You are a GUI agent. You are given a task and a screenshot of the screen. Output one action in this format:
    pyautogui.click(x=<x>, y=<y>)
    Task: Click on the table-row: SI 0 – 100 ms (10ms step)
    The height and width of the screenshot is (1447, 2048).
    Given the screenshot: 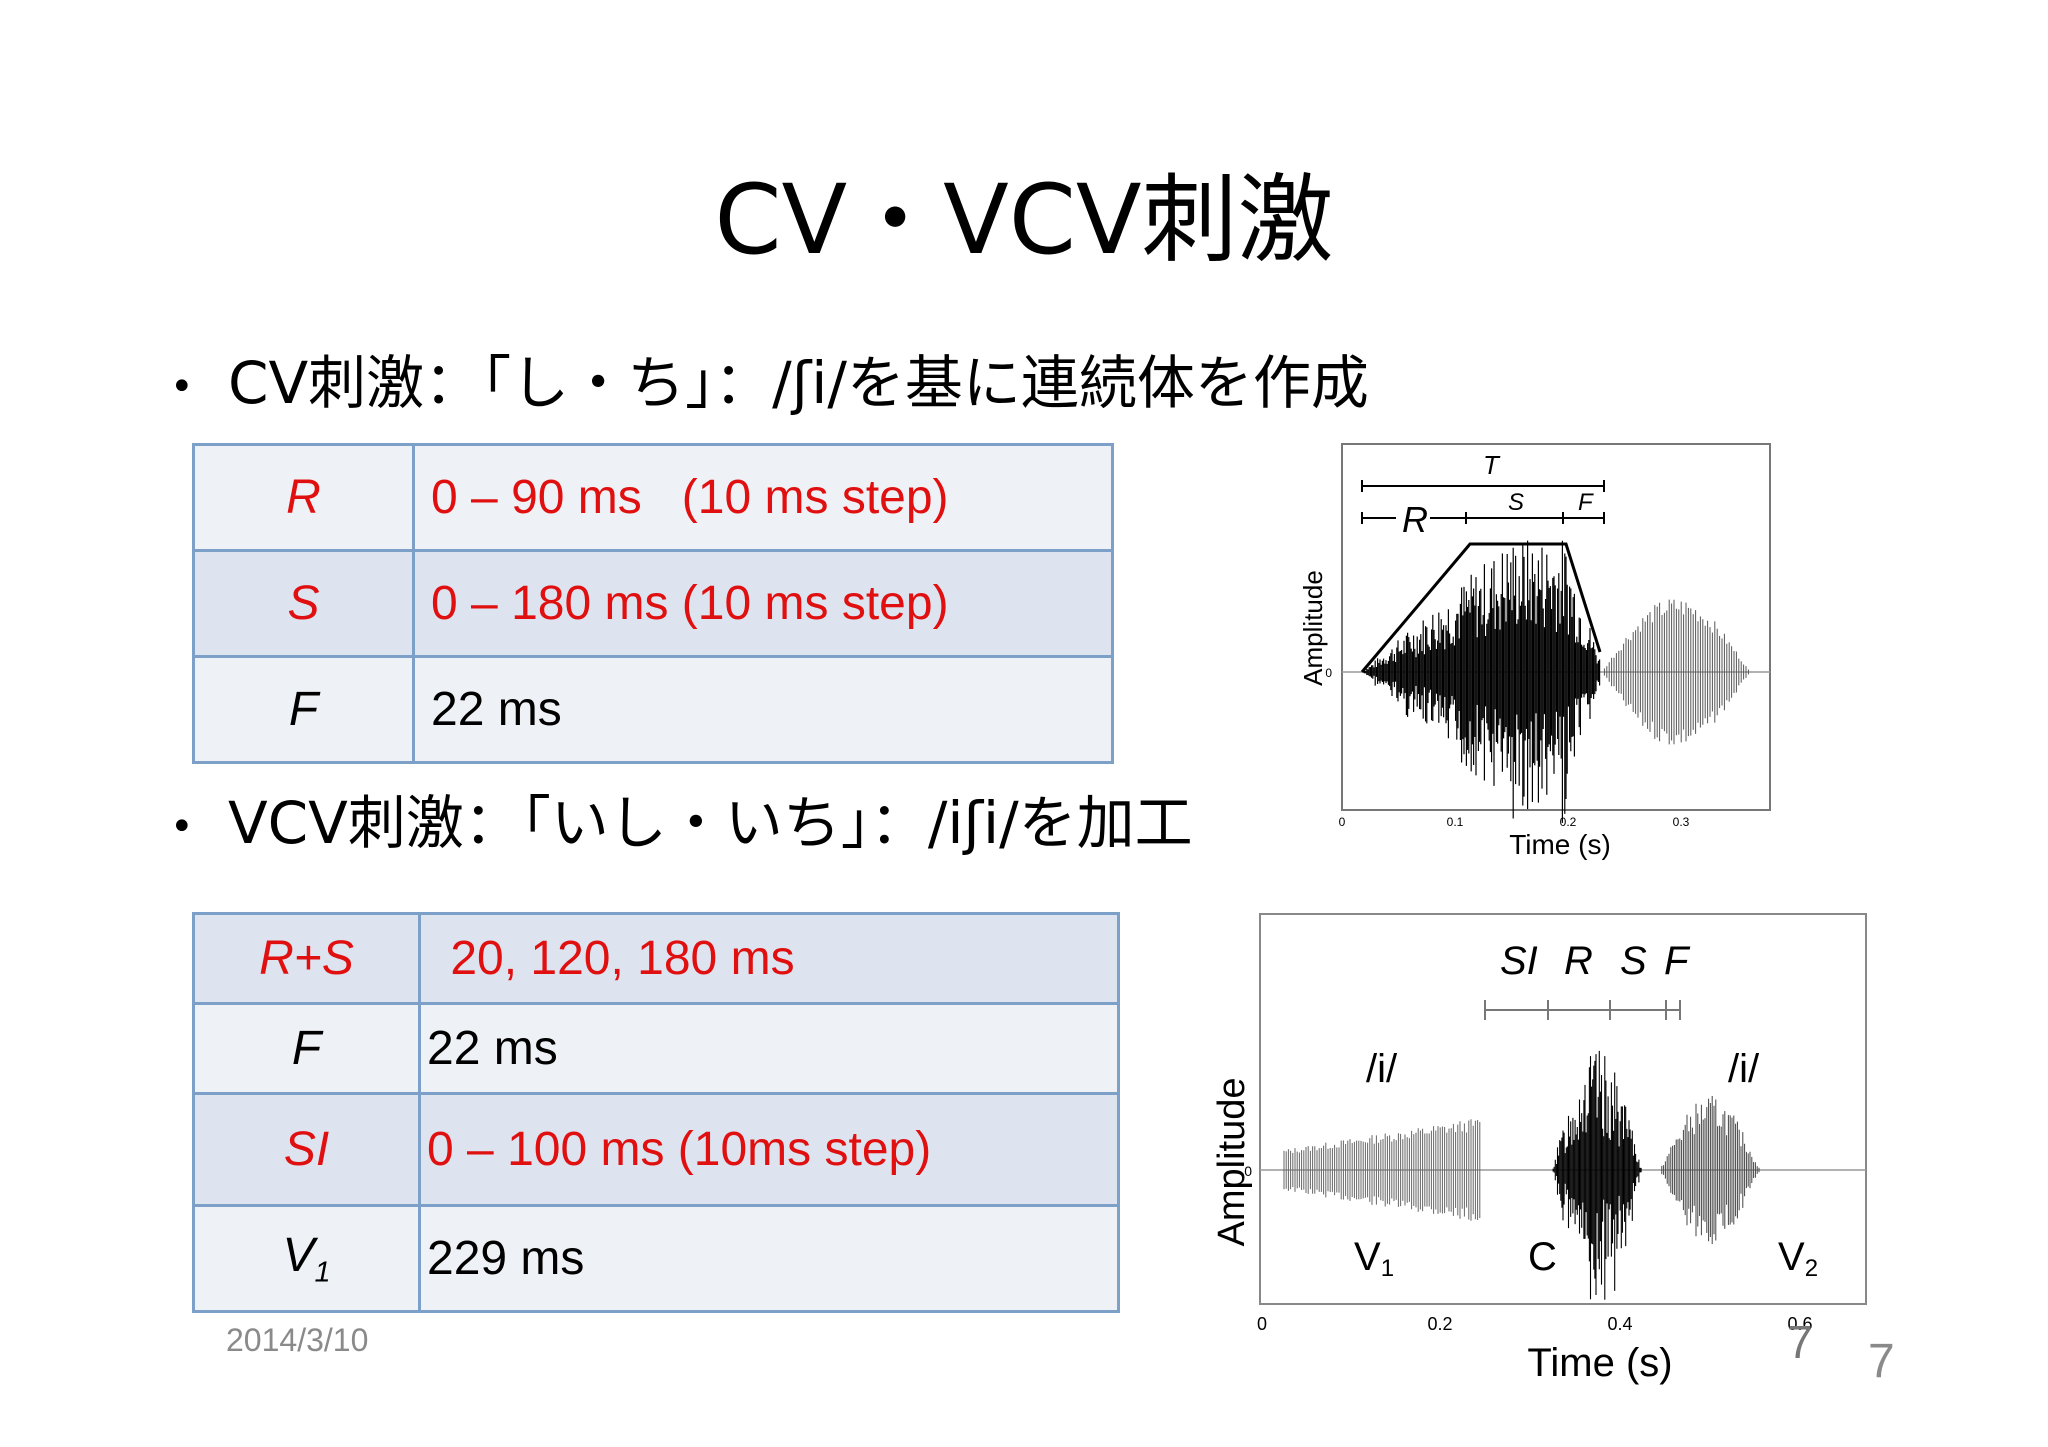 What is the action you would take?
    pyautogui.click(x=656, y=1149)
    